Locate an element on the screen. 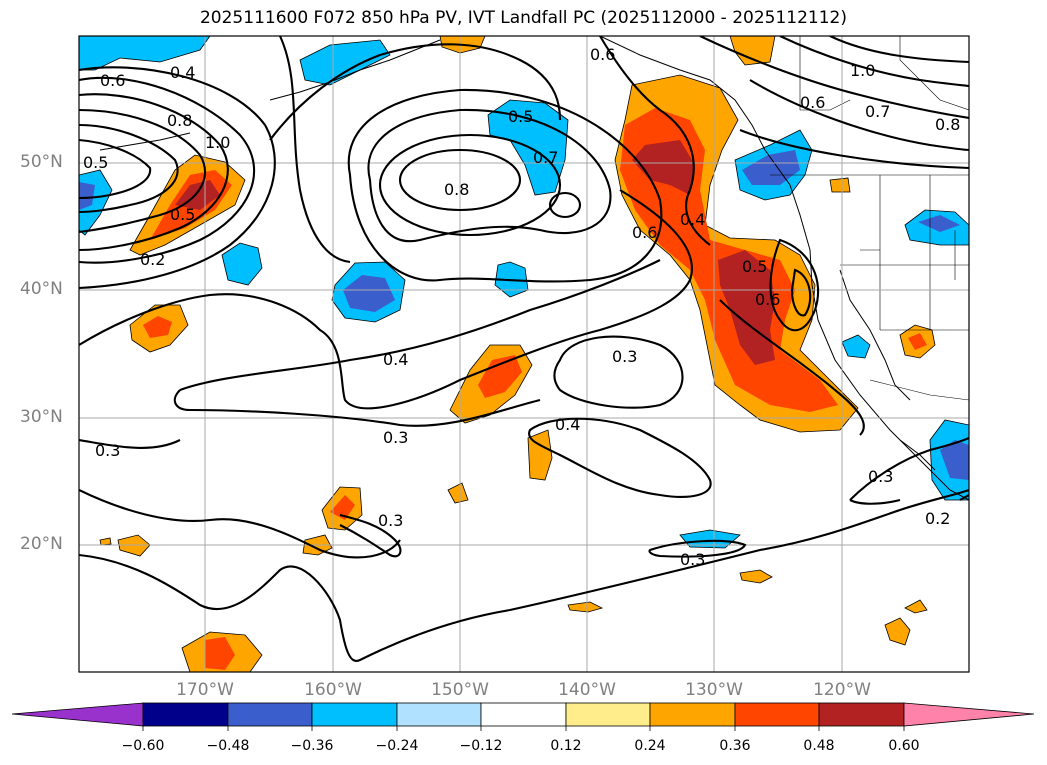 Image resolution: width=1047 pixels, height=765 pixels. colorbar-tick-label: −0.12 is located at coordinates (481, 746).